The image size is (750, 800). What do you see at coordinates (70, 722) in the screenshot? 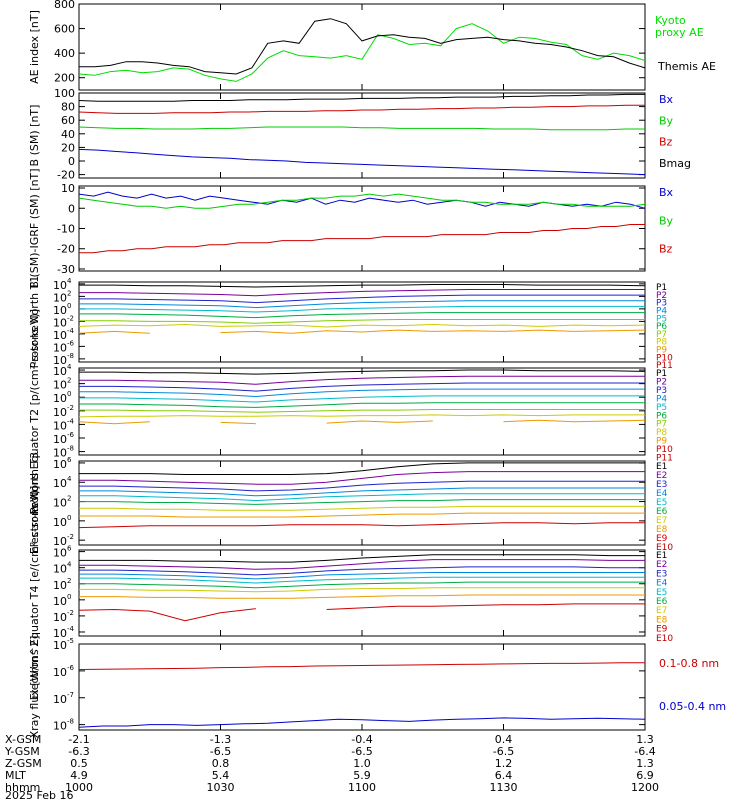
I see `y-tick-exponent: -8` at bounding box center [70, 722].